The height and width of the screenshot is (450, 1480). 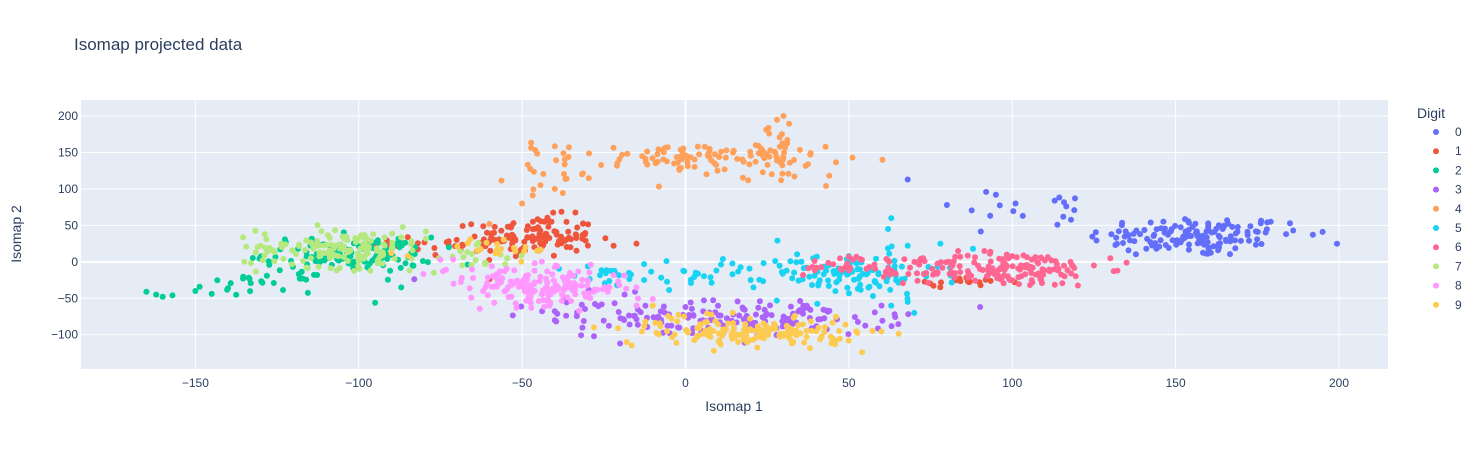 I want to click on legend: Digit 0 1 2 3 4 5 6 7 8 9, so click(x=1439, y=208).